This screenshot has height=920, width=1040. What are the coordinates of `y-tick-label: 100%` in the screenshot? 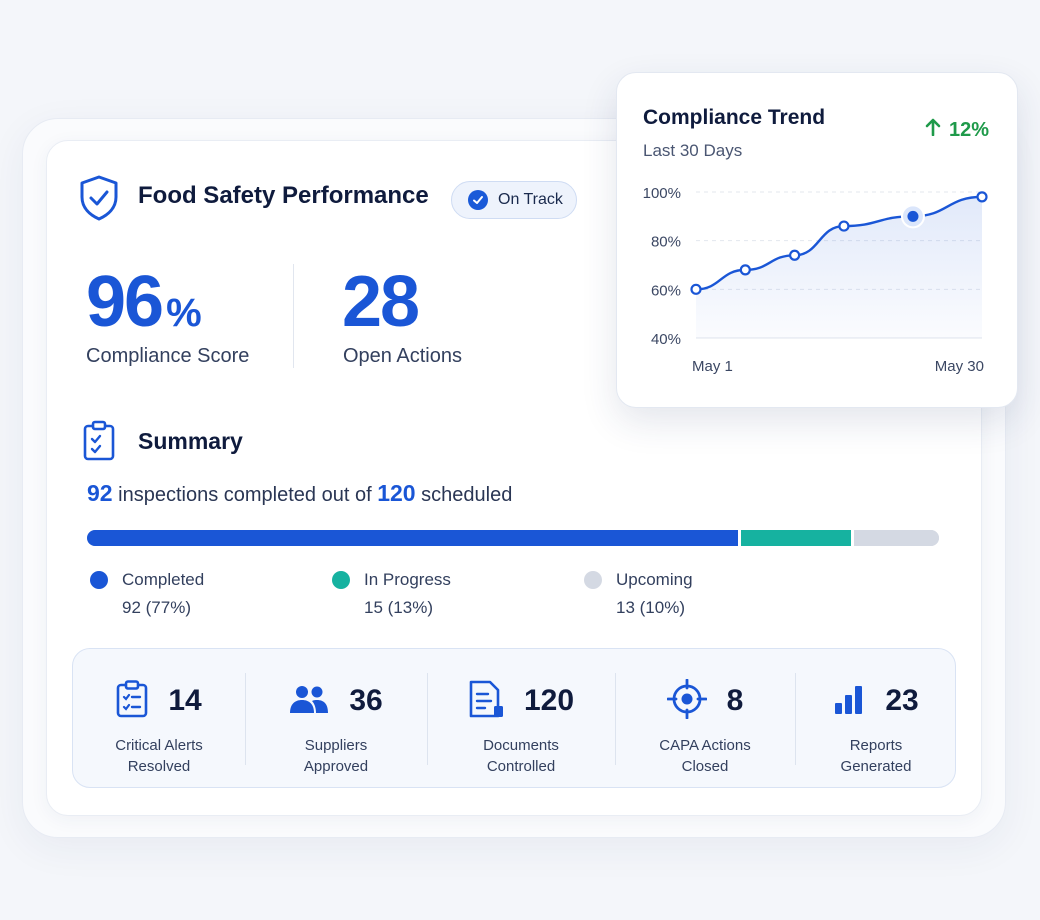 It's located at (662, 193).